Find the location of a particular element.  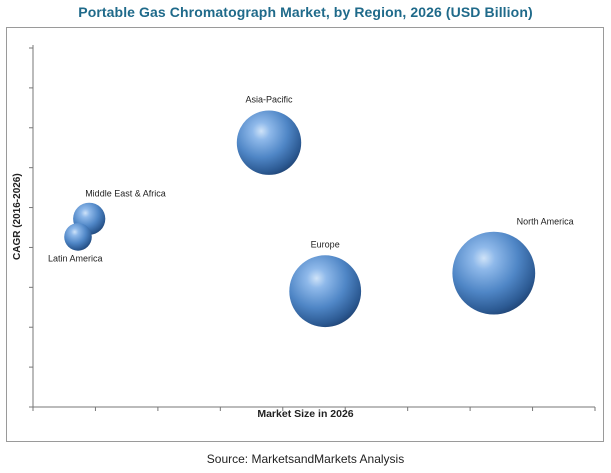

bubble-latin-america is located at coordinates (78, 237).